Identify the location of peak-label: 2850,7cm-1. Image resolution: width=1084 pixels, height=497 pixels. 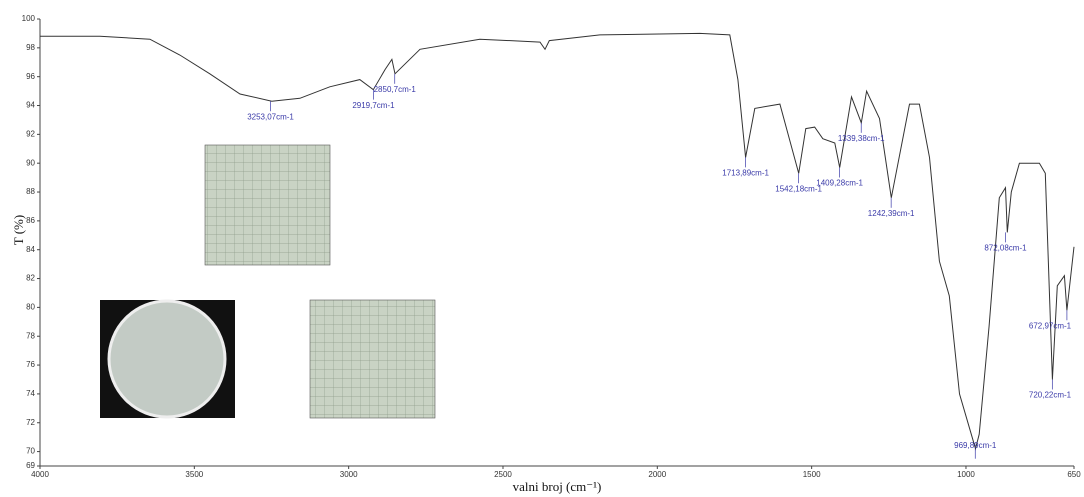
(395, 89).